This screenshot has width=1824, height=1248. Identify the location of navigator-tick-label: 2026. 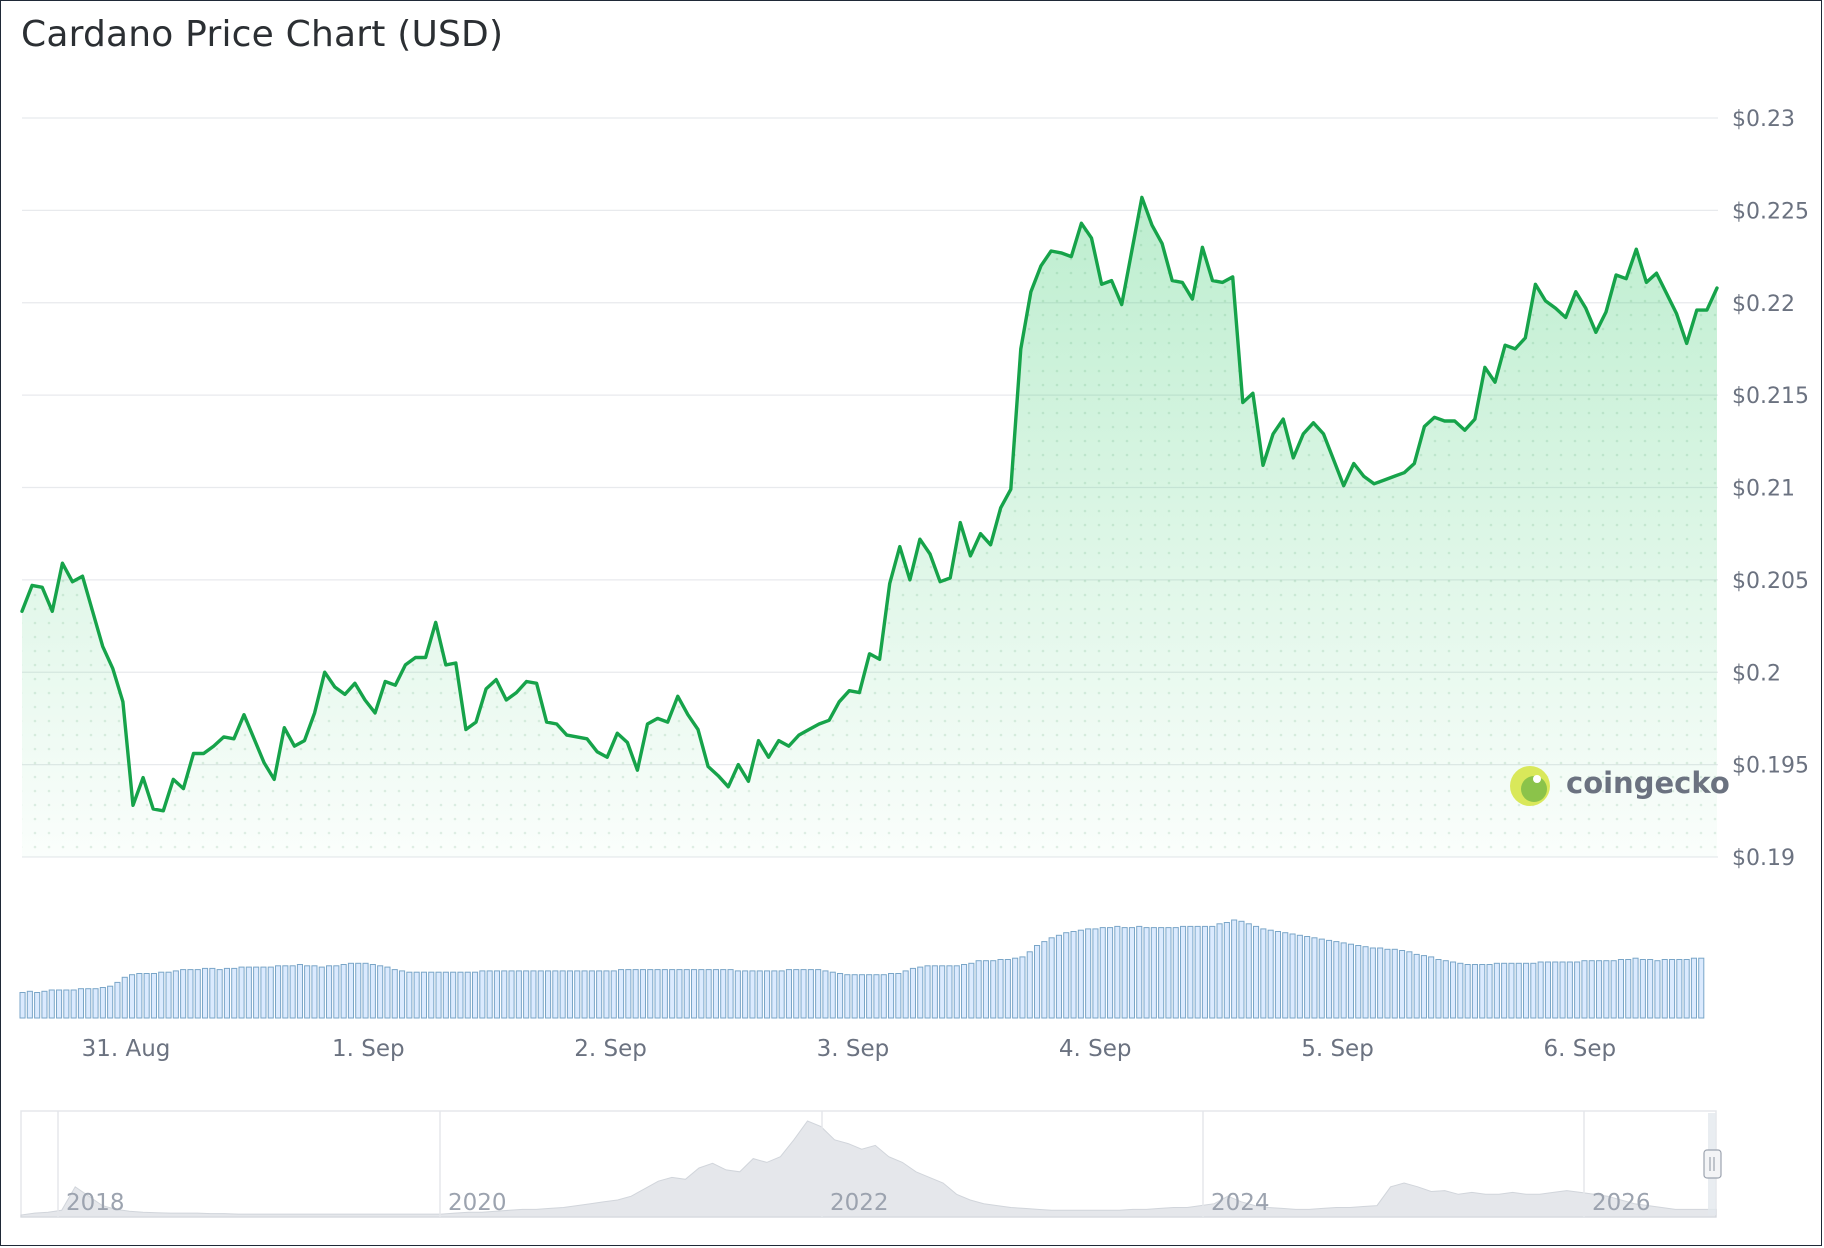
(1621, 1203).